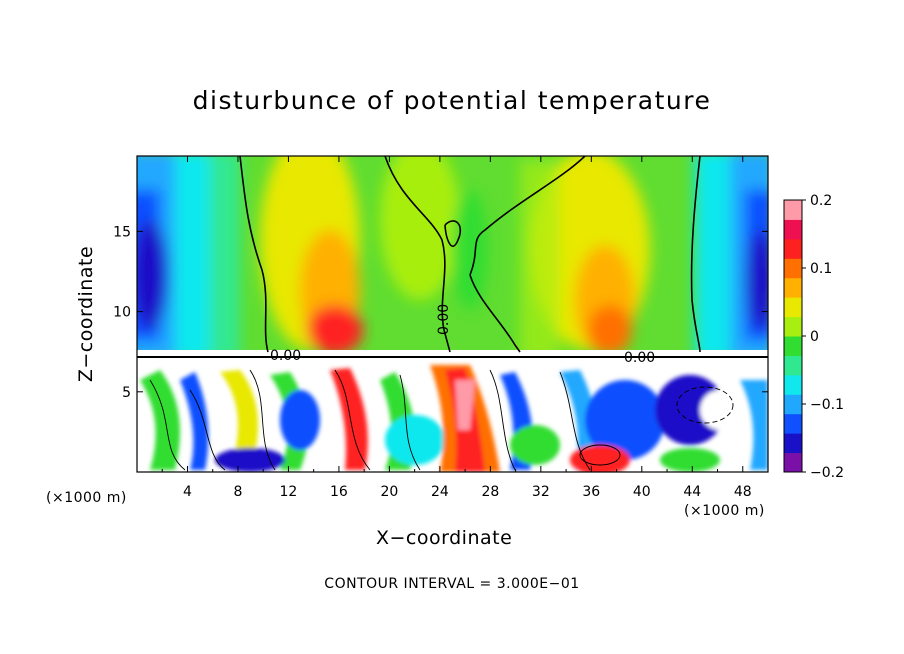 The width and height of the screenshot is (904, 654). Describe the element at coordinates (444, 538) in the screenshot. I see `x-axis-title: X−coordinate` at that location.